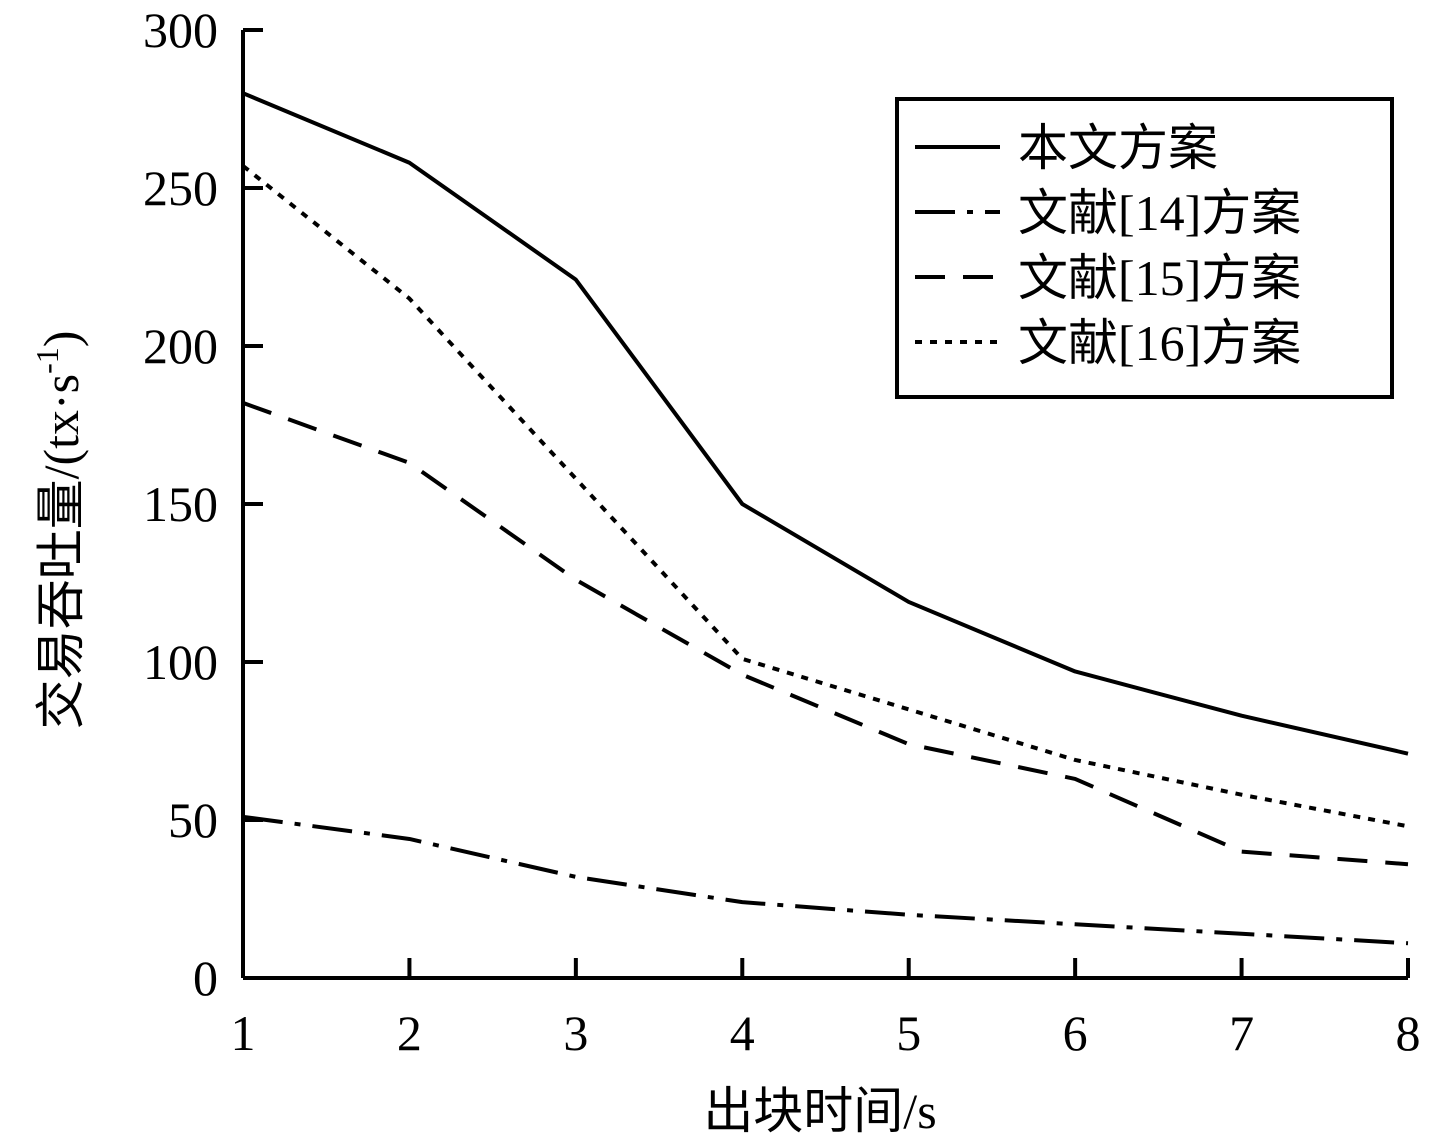  What do you see at coordinates (1159, 343) in the screenshot?
I see `legend-label-4: 文献[16]方案` at bounding box center [1159, 343].